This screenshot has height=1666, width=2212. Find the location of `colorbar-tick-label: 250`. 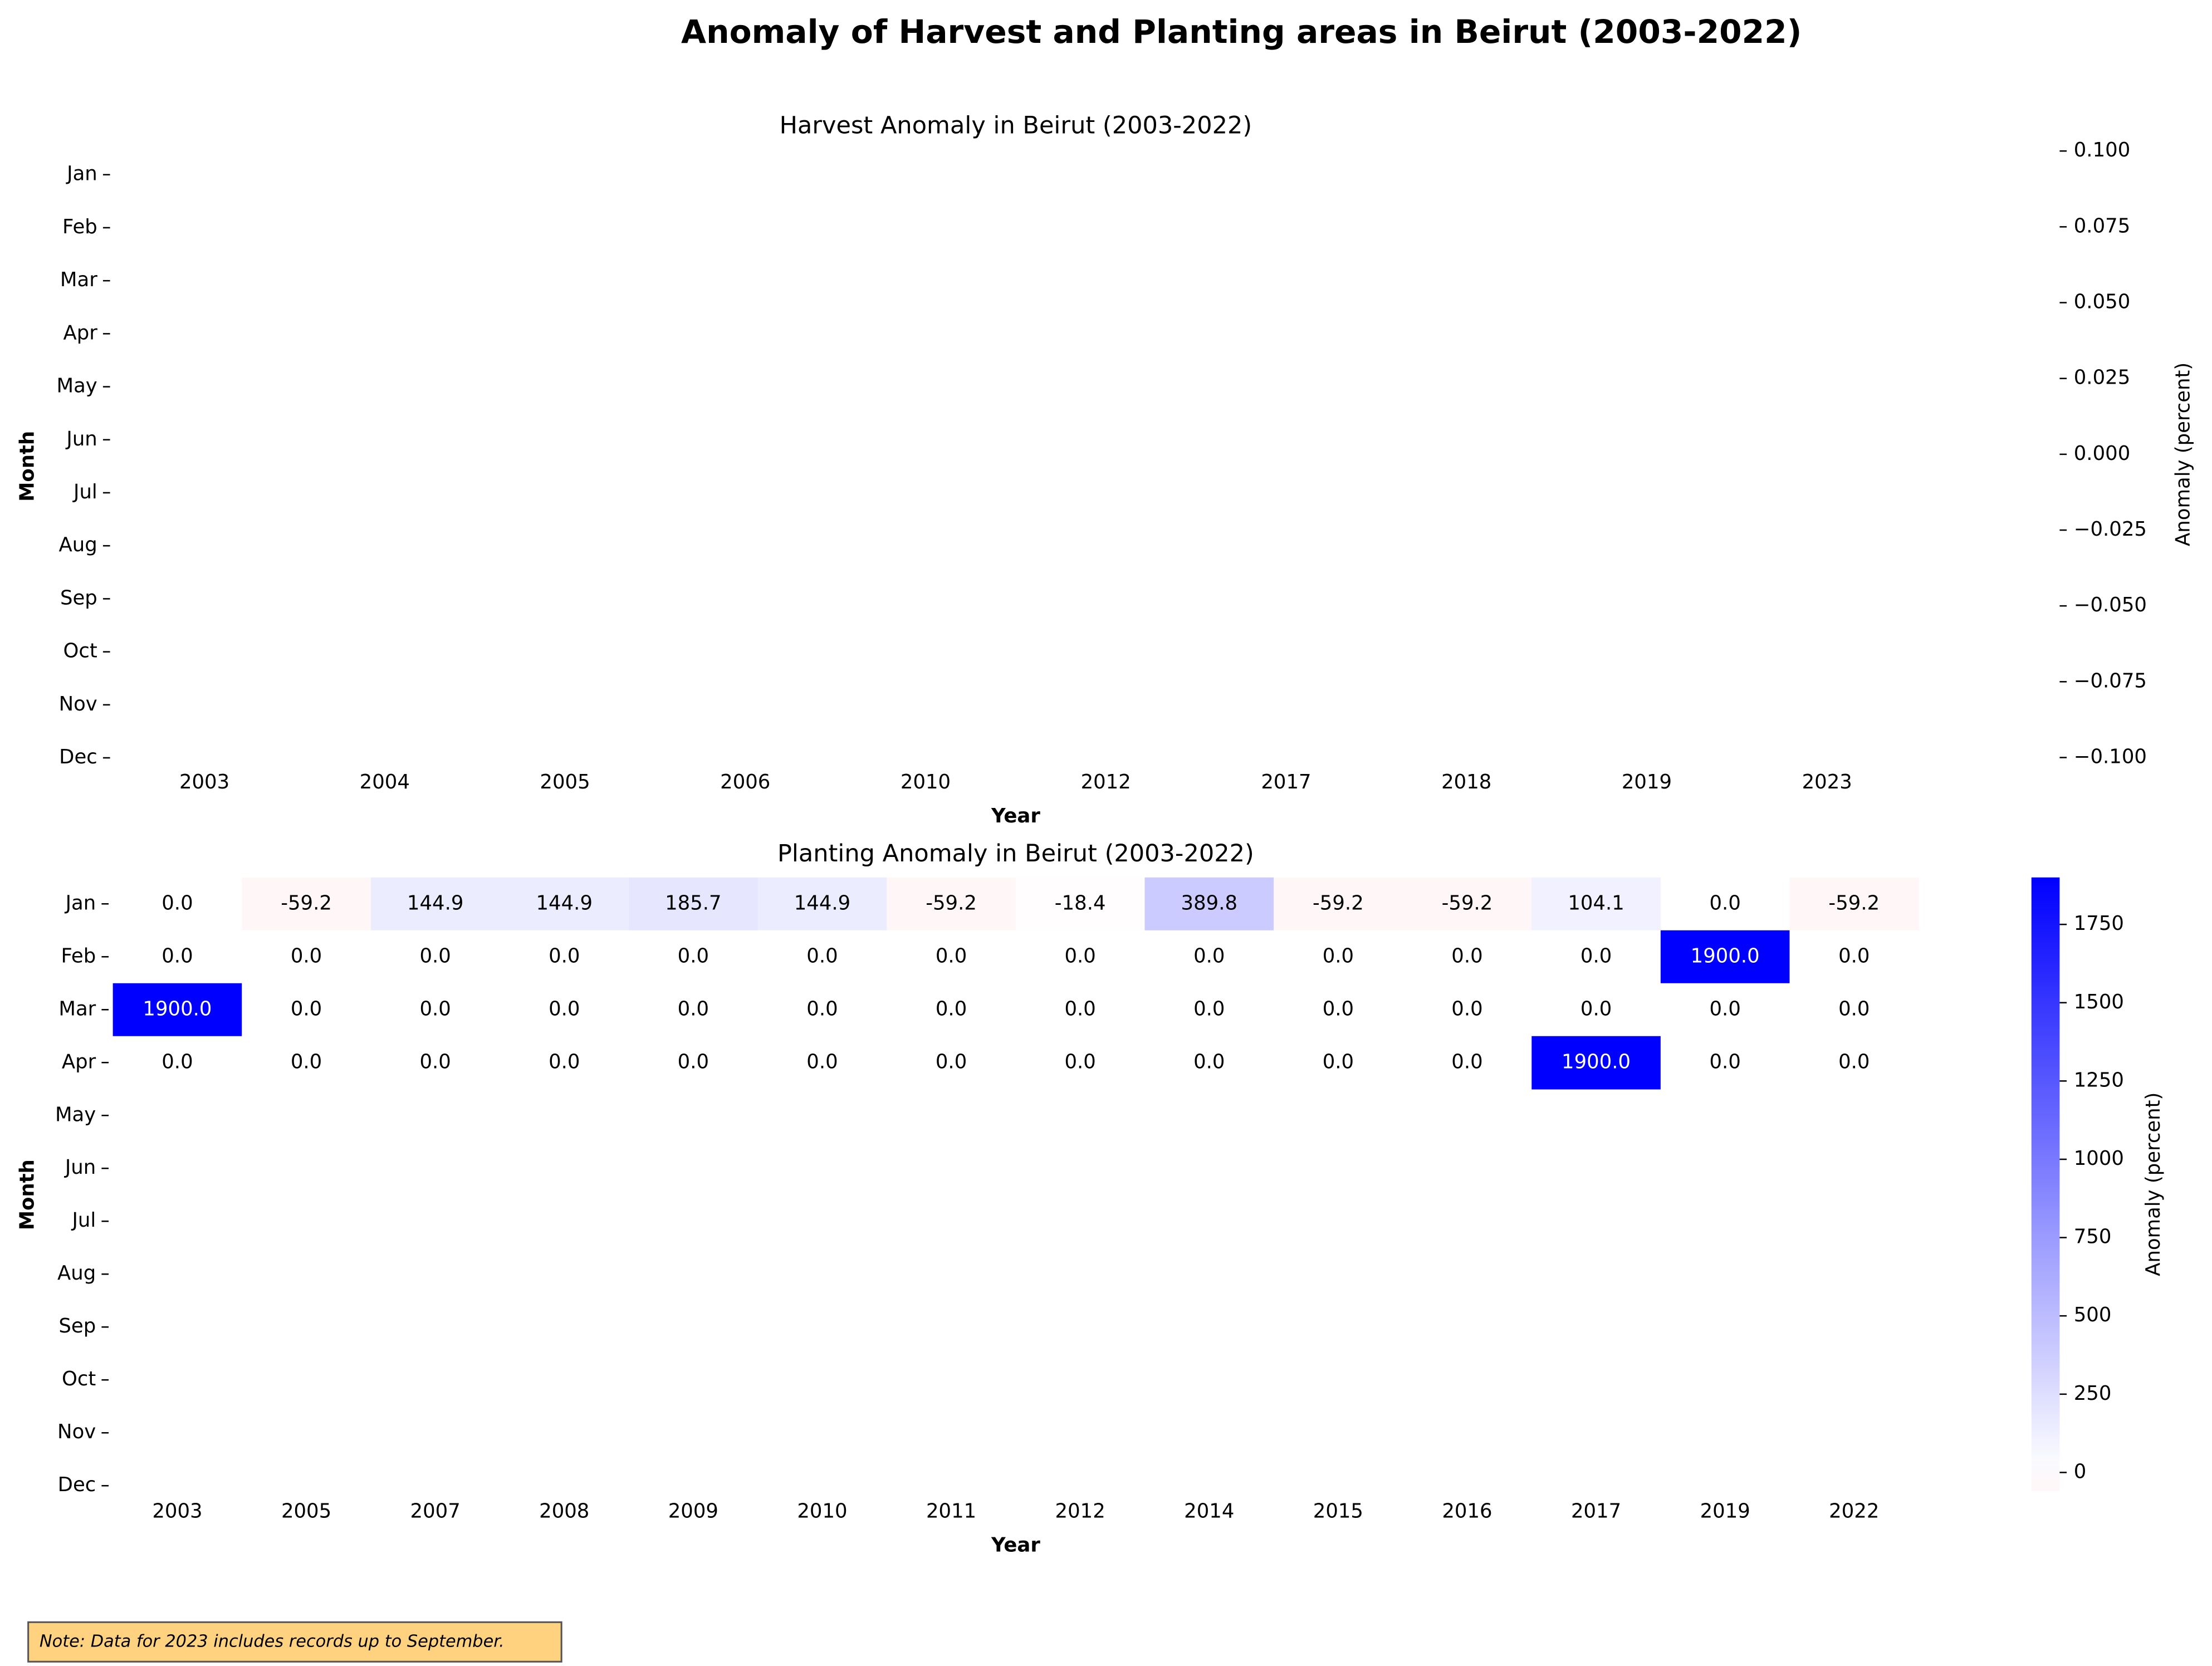

colorbar-tick-label: 250 is located at coordinates (2093, 1393).